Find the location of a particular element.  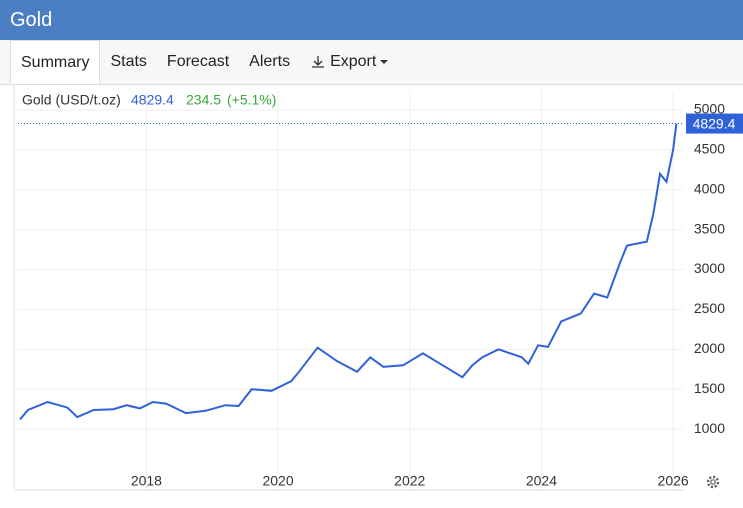

x-tick-label: 2022 is located at coordinates (409, 481).